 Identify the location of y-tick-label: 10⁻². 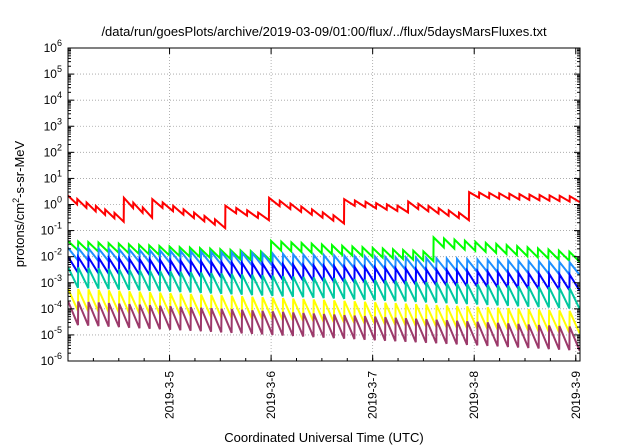
(51, 255).